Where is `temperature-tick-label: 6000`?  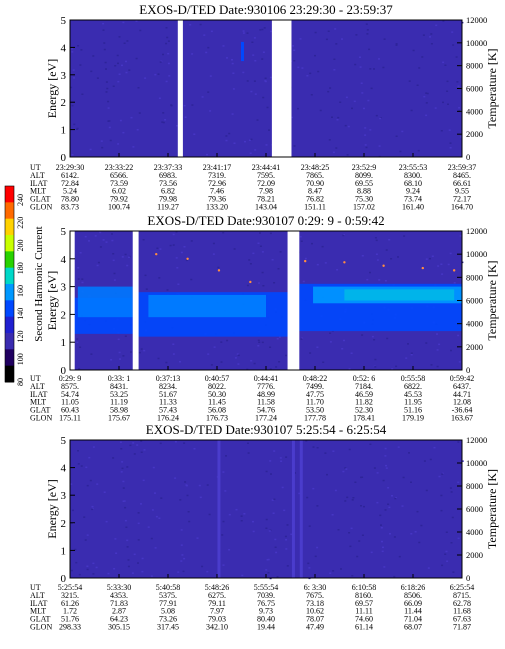 temperature-tick-label: 6000 is located at coordinates (474, 509).